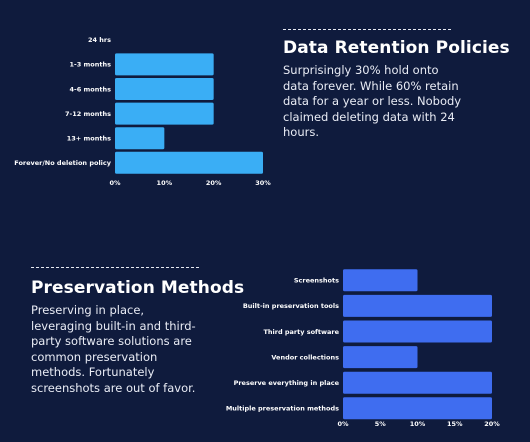 The height and width of the screenshot is (442, 530). What do you see at coordinates (88, 114) in the screenshot?
I see `category-label: 7-12 months` at bounding box center [88, 114].